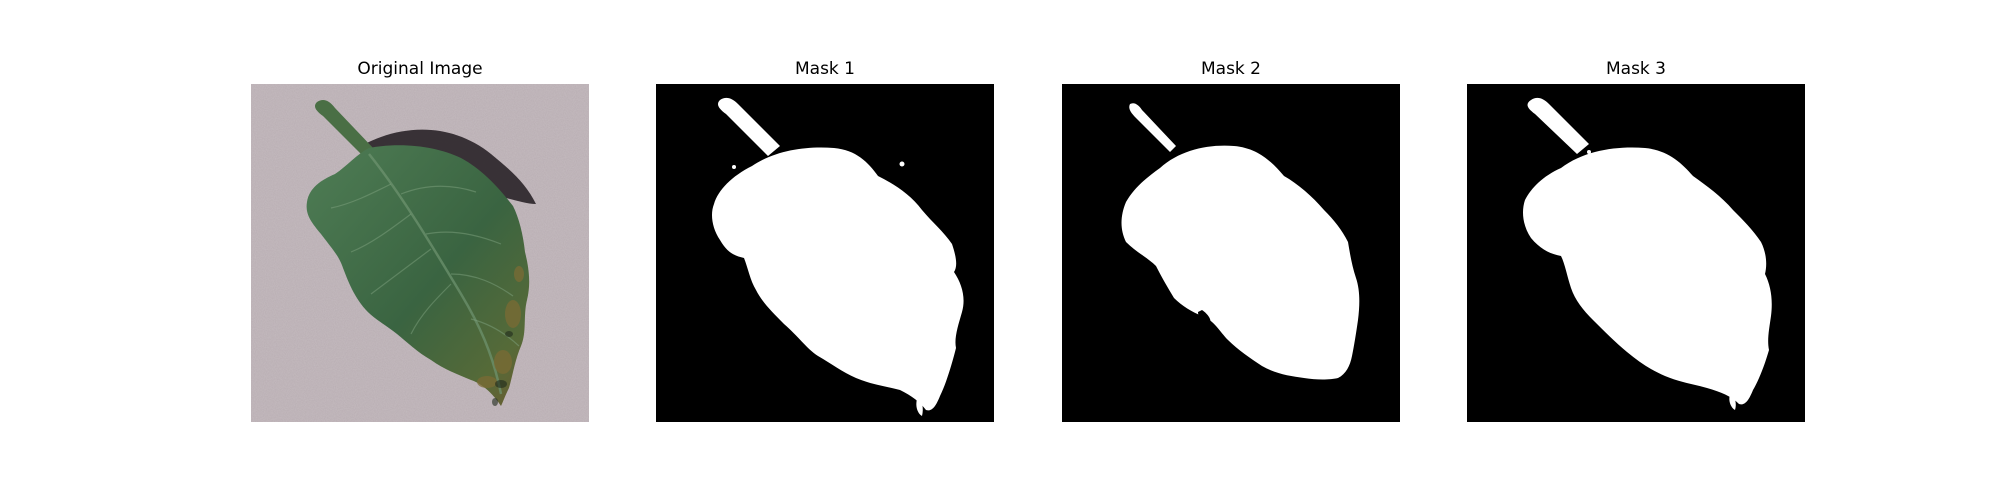 This screenshot has width=2000, height=500. What do you see at coordinates (1558, 125) in the screenshot?
I see `mask-3-stem` at bounding box center [1558, 125].